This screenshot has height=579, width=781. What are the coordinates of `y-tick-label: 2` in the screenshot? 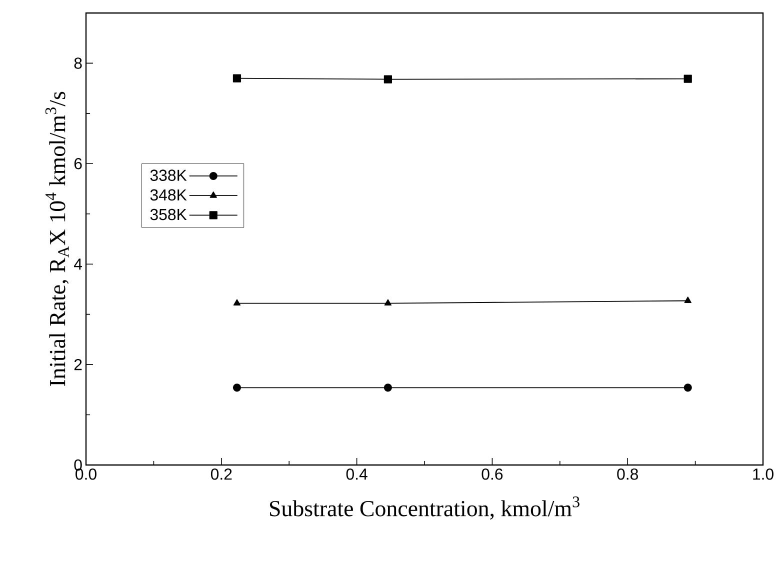 It's located at (78, 364).